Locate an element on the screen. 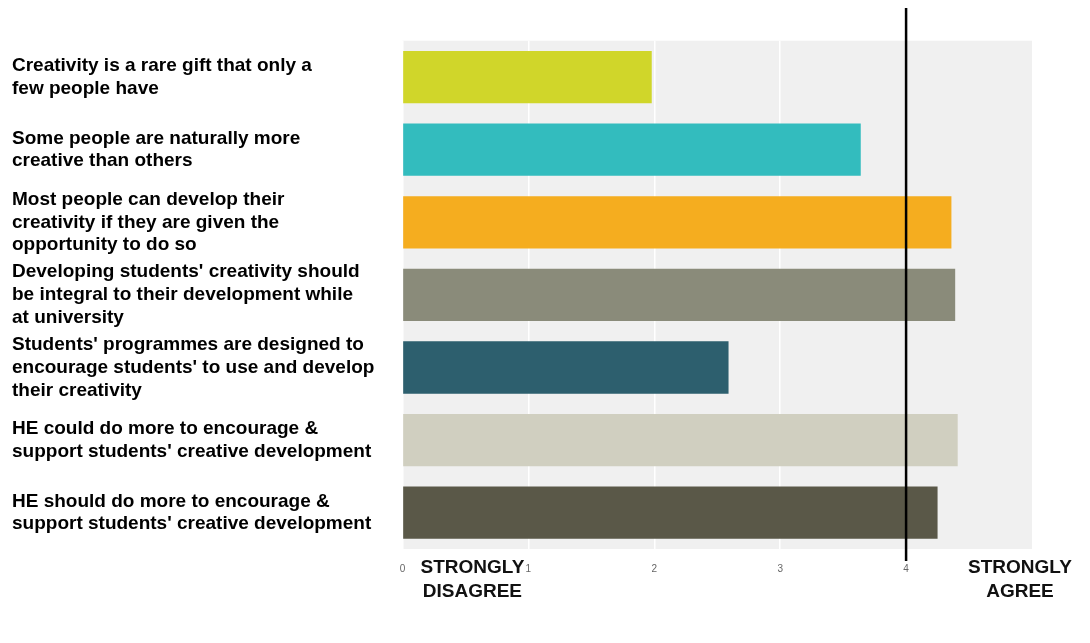  y-tick-label: Students' programmes are designed to encourage students' to use and develop their creativity is located at coordinates (193, 366).